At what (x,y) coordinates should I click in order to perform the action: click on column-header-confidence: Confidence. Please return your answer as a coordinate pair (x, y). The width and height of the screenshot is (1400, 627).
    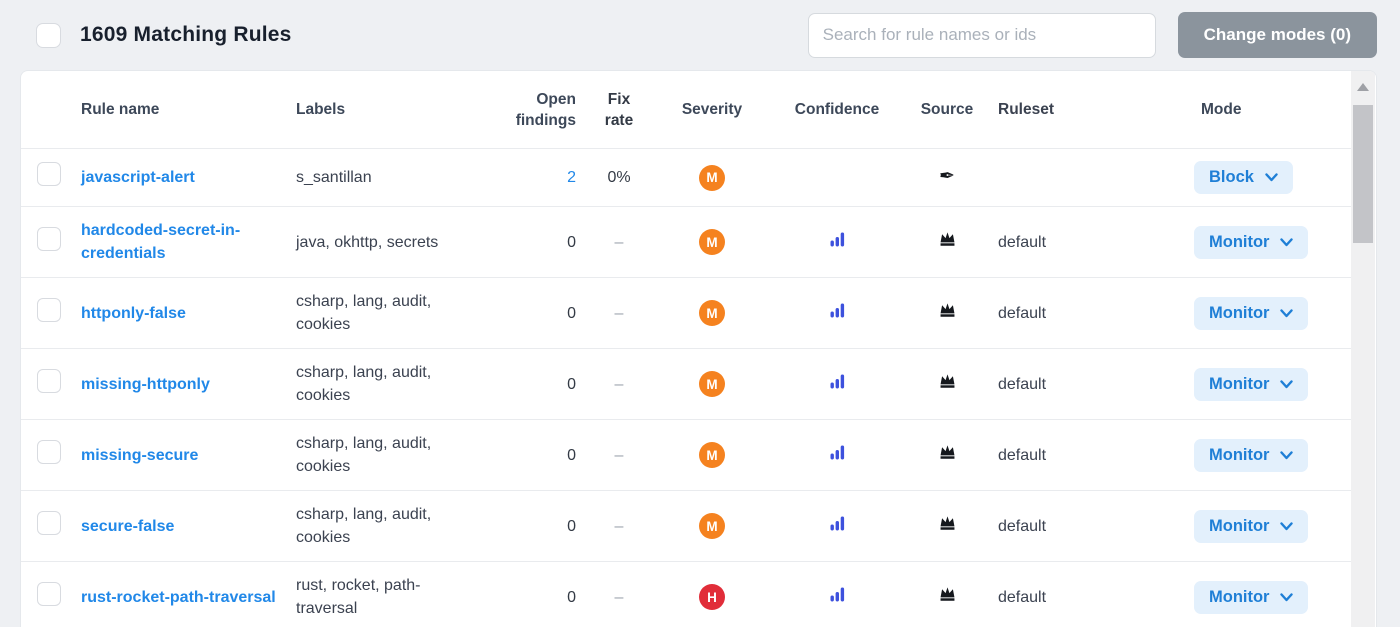
    Looking at the image, I should click on (837, 109).